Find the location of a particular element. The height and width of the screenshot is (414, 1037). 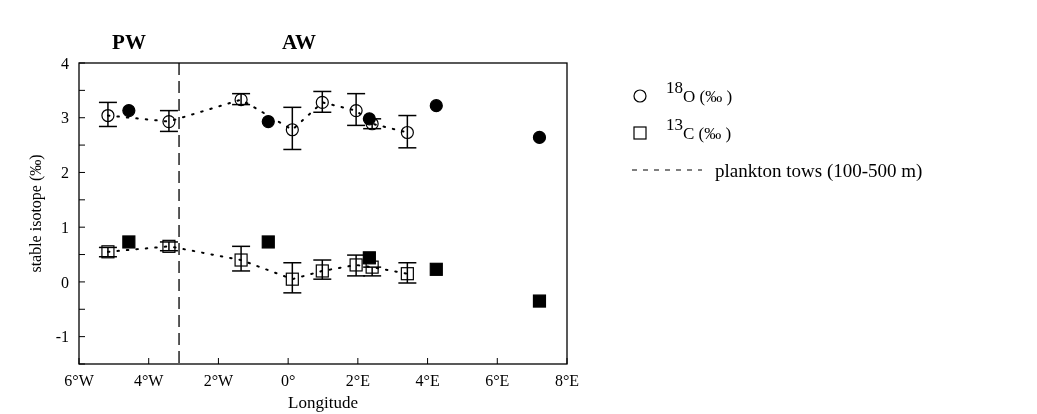

x-axis-title: Longitude is located at coordinates (323, 402).